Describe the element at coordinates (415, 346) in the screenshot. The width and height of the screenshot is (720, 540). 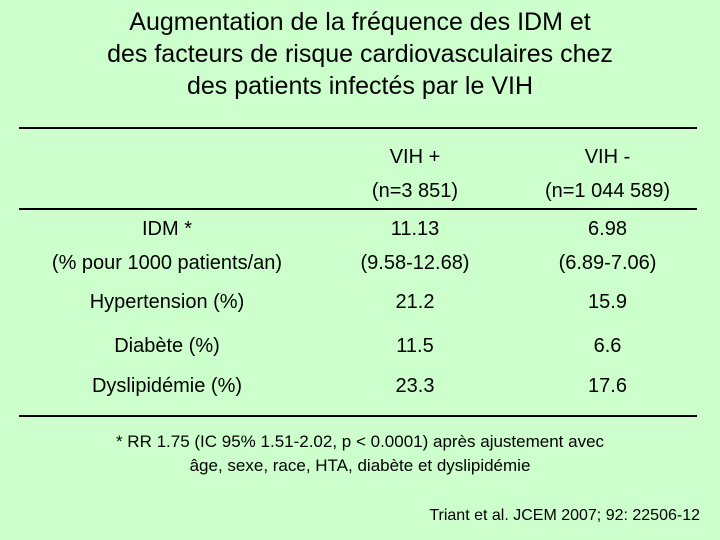
I see `row-diabete-vih-positive: 11.5` at that location.